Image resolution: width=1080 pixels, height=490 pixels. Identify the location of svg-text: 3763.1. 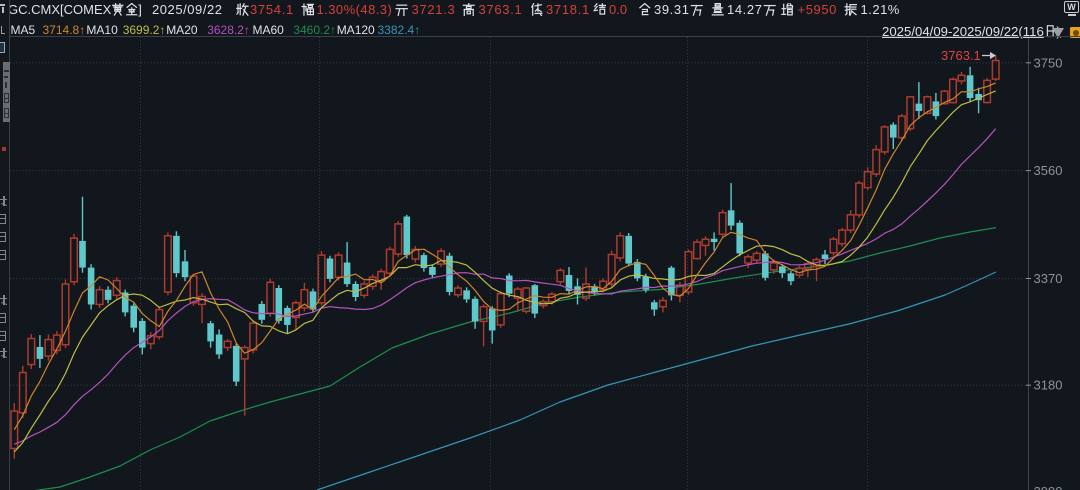
(961, 55).